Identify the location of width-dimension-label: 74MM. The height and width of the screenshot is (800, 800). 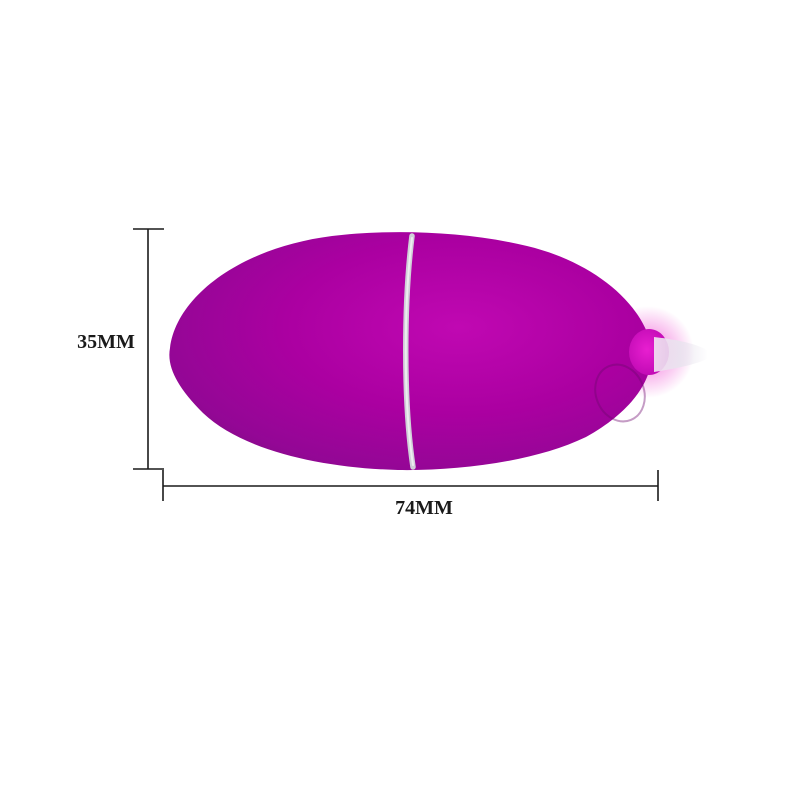
(424, 508).